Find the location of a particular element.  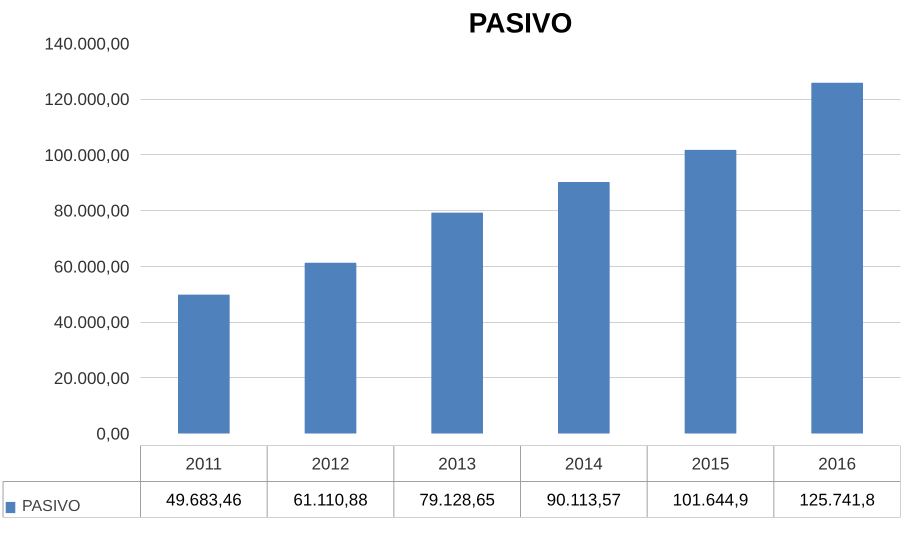

chart-title: PASIVO is located at coordinates (520, 23).